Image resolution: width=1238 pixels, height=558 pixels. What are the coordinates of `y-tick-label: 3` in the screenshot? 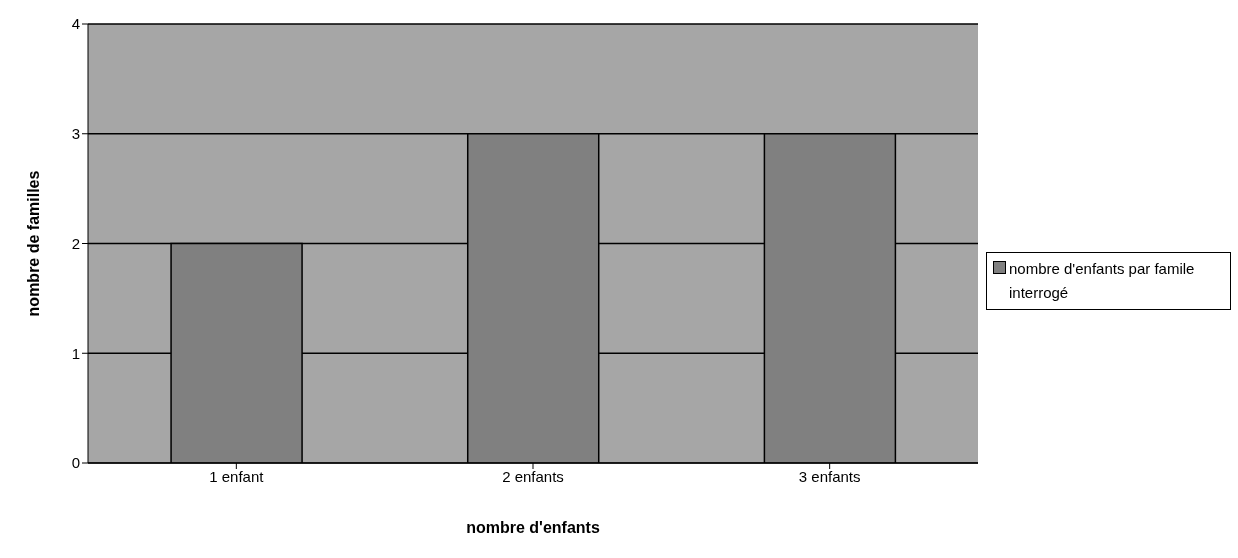 It's located at (75, 134).